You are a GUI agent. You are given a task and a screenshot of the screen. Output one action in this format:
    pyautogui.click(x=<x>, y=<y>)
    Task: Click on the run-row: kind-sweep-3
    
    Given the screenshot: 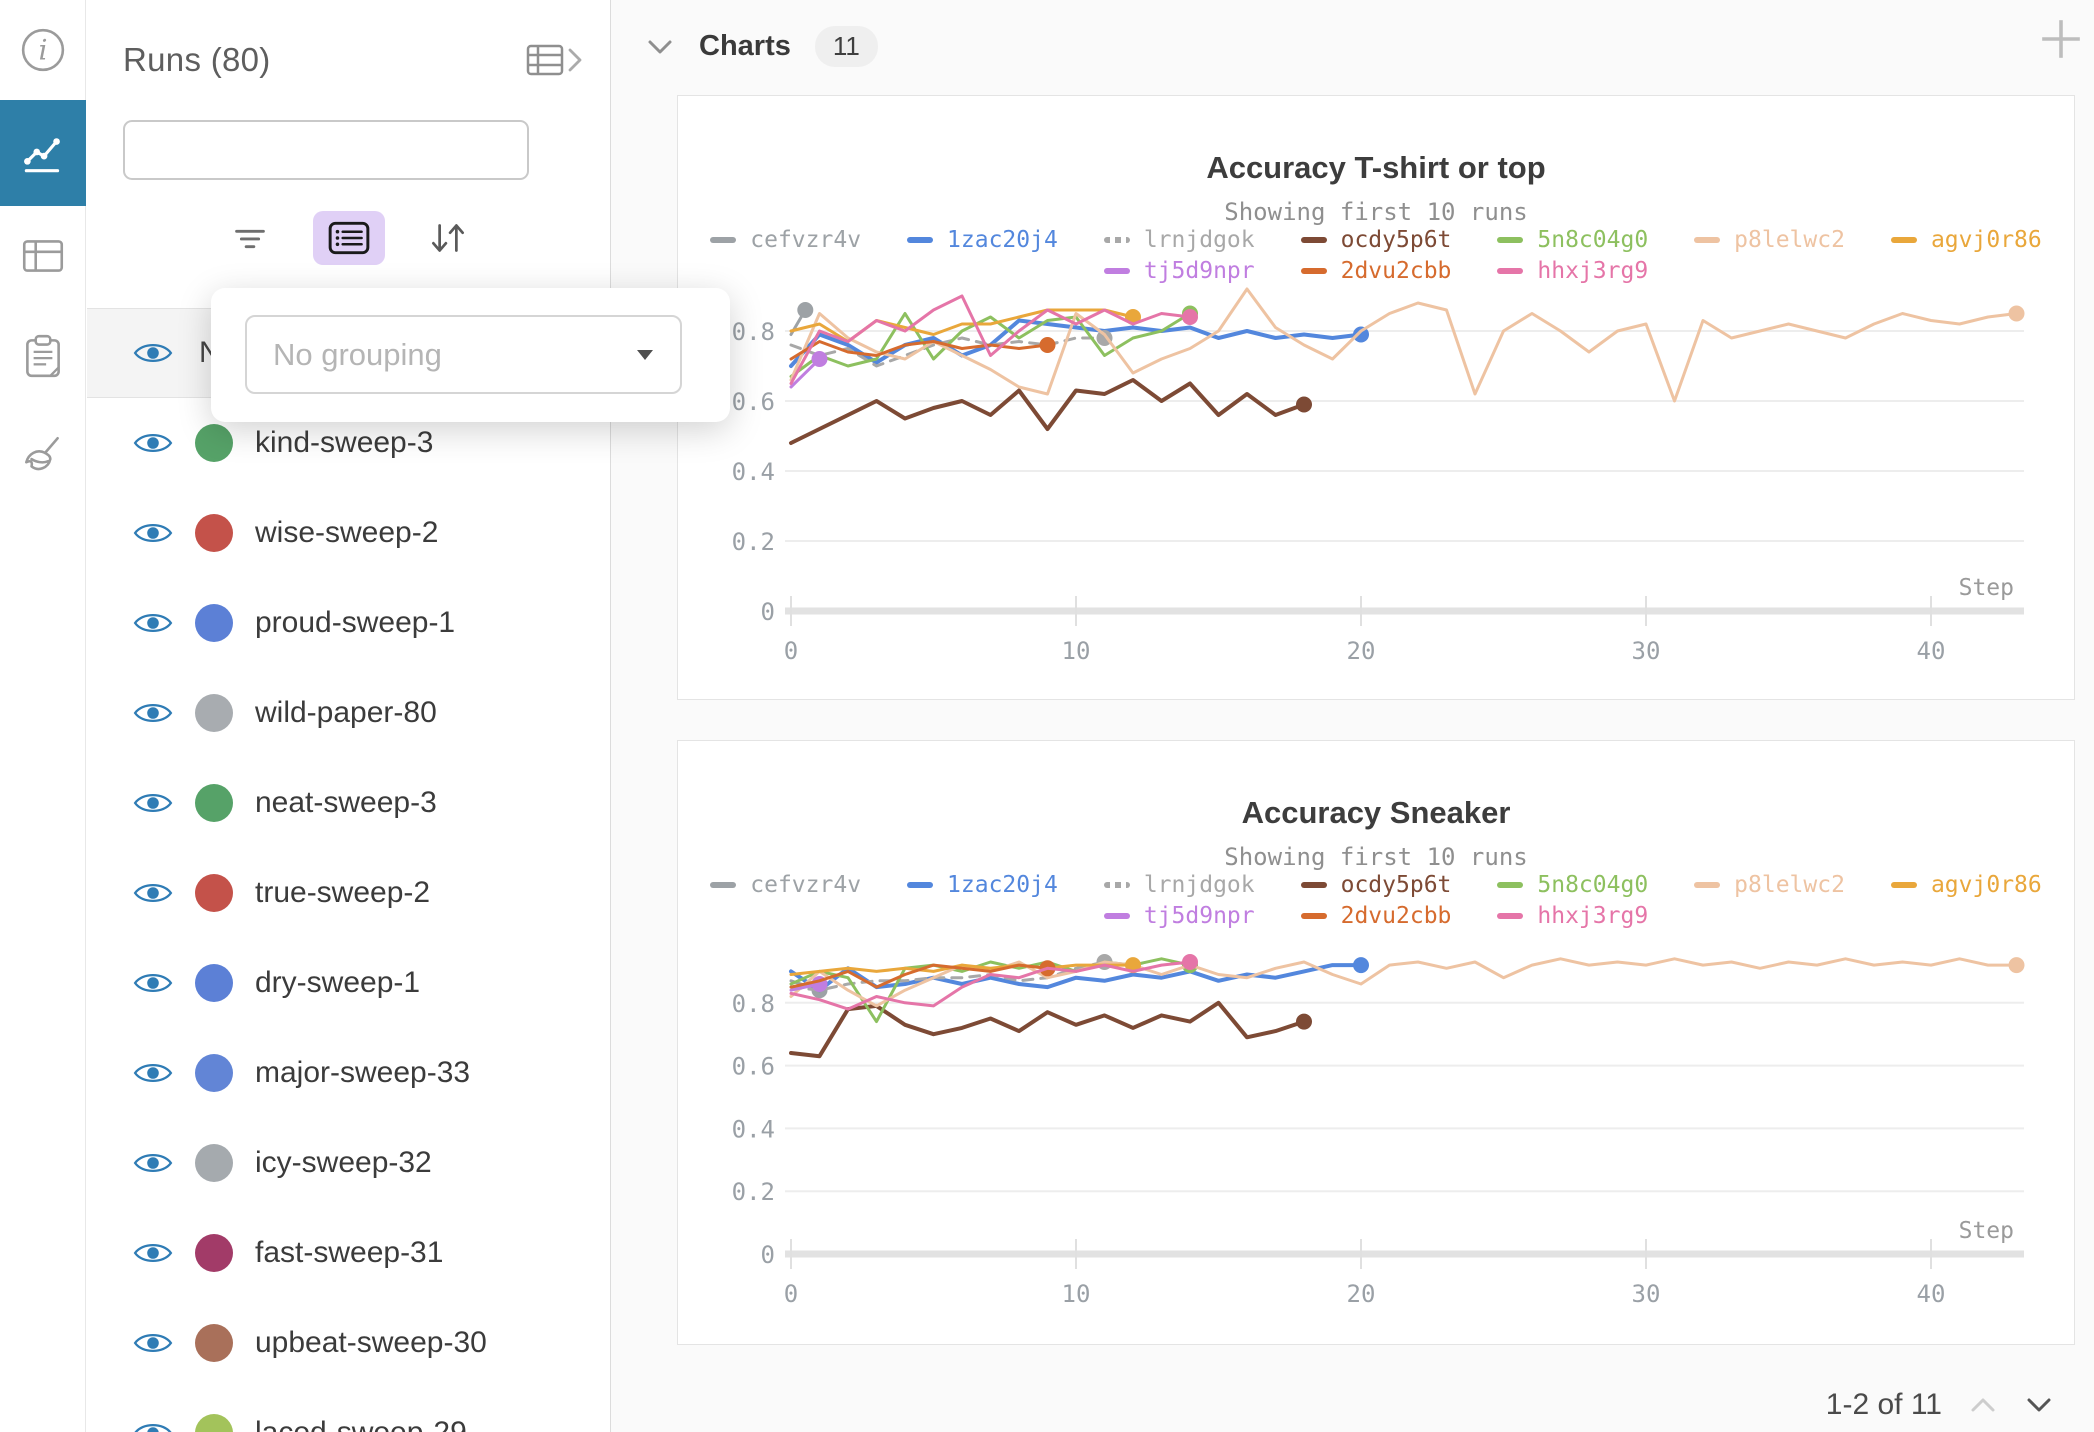 What is the action you would take?
    pyautogui.click(x=348, y=443)
    